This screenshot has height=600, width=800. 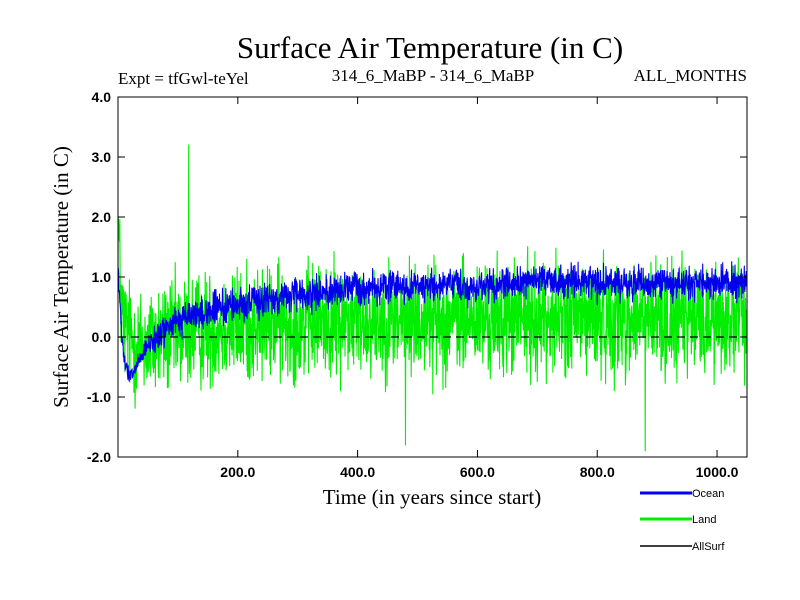 I want to click on x-tick-label: 1000.0, so click(x=717, y=472).